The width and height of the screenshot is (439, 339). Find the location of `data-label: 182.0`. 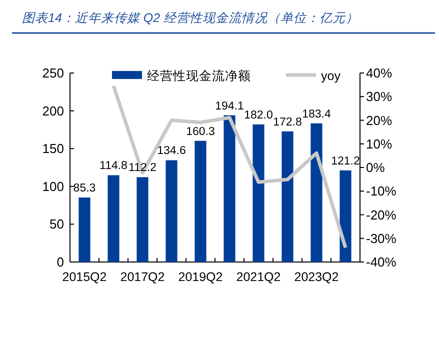

data-label: 182.0 is located at coordinates (258, 115).